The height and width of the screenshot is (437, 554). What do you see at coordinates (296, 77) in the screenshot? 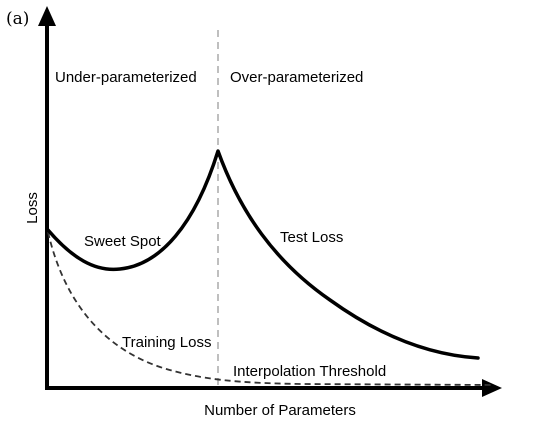
I see `region-label-over-parameterized: Over-parameterized` at bounding box center [296, 77].